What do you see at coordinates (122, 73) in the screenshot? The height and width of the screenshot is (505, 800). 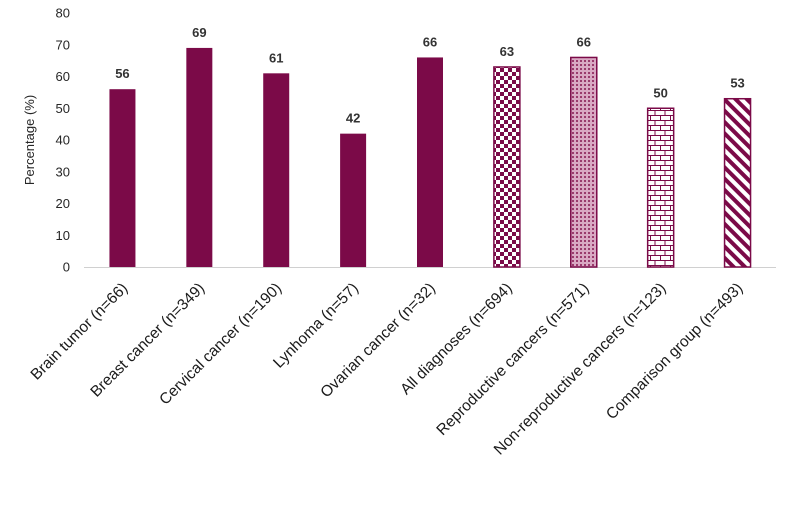 I see `bar-value-label: 56` at bounding box center [122, 73].